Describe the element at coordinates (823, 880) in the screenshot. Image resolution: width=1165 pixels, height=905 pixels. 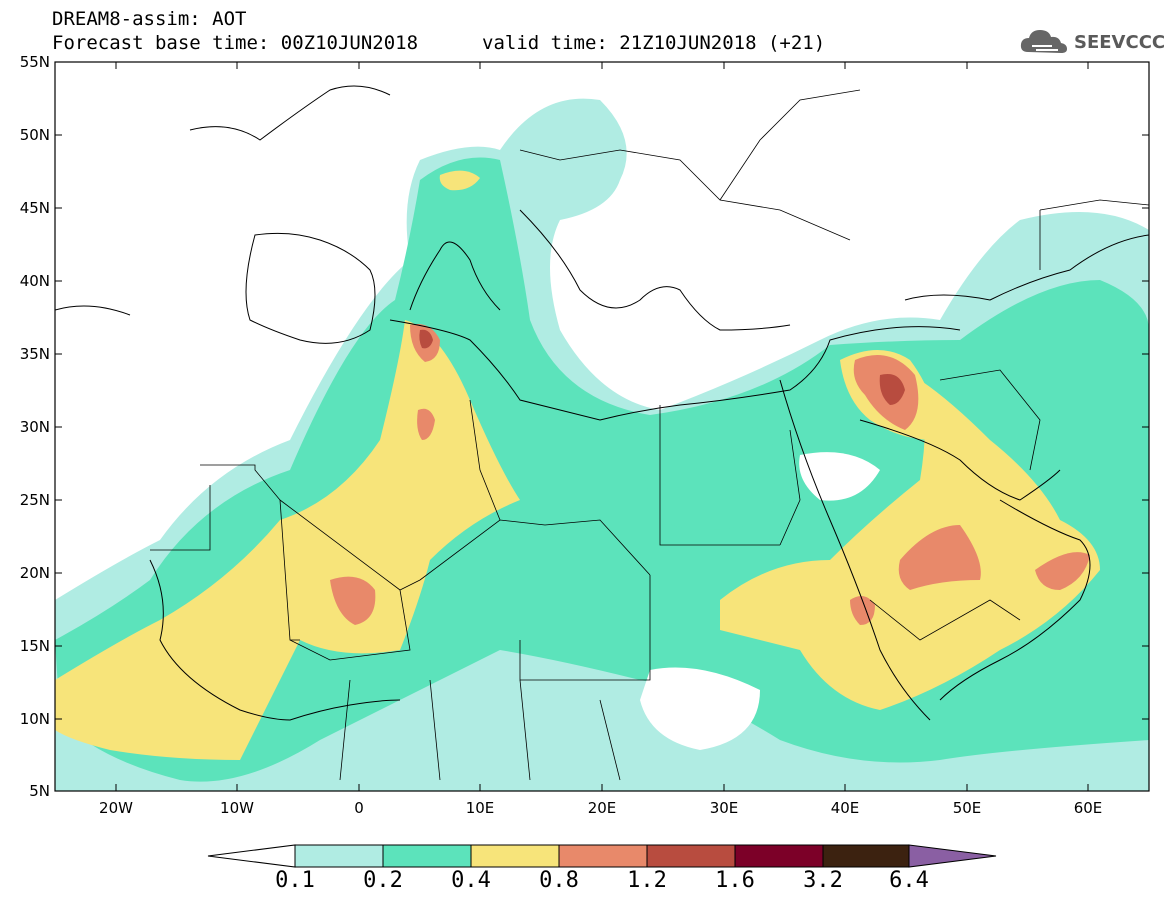
I see `colorbar-label: 3.2` at that location.